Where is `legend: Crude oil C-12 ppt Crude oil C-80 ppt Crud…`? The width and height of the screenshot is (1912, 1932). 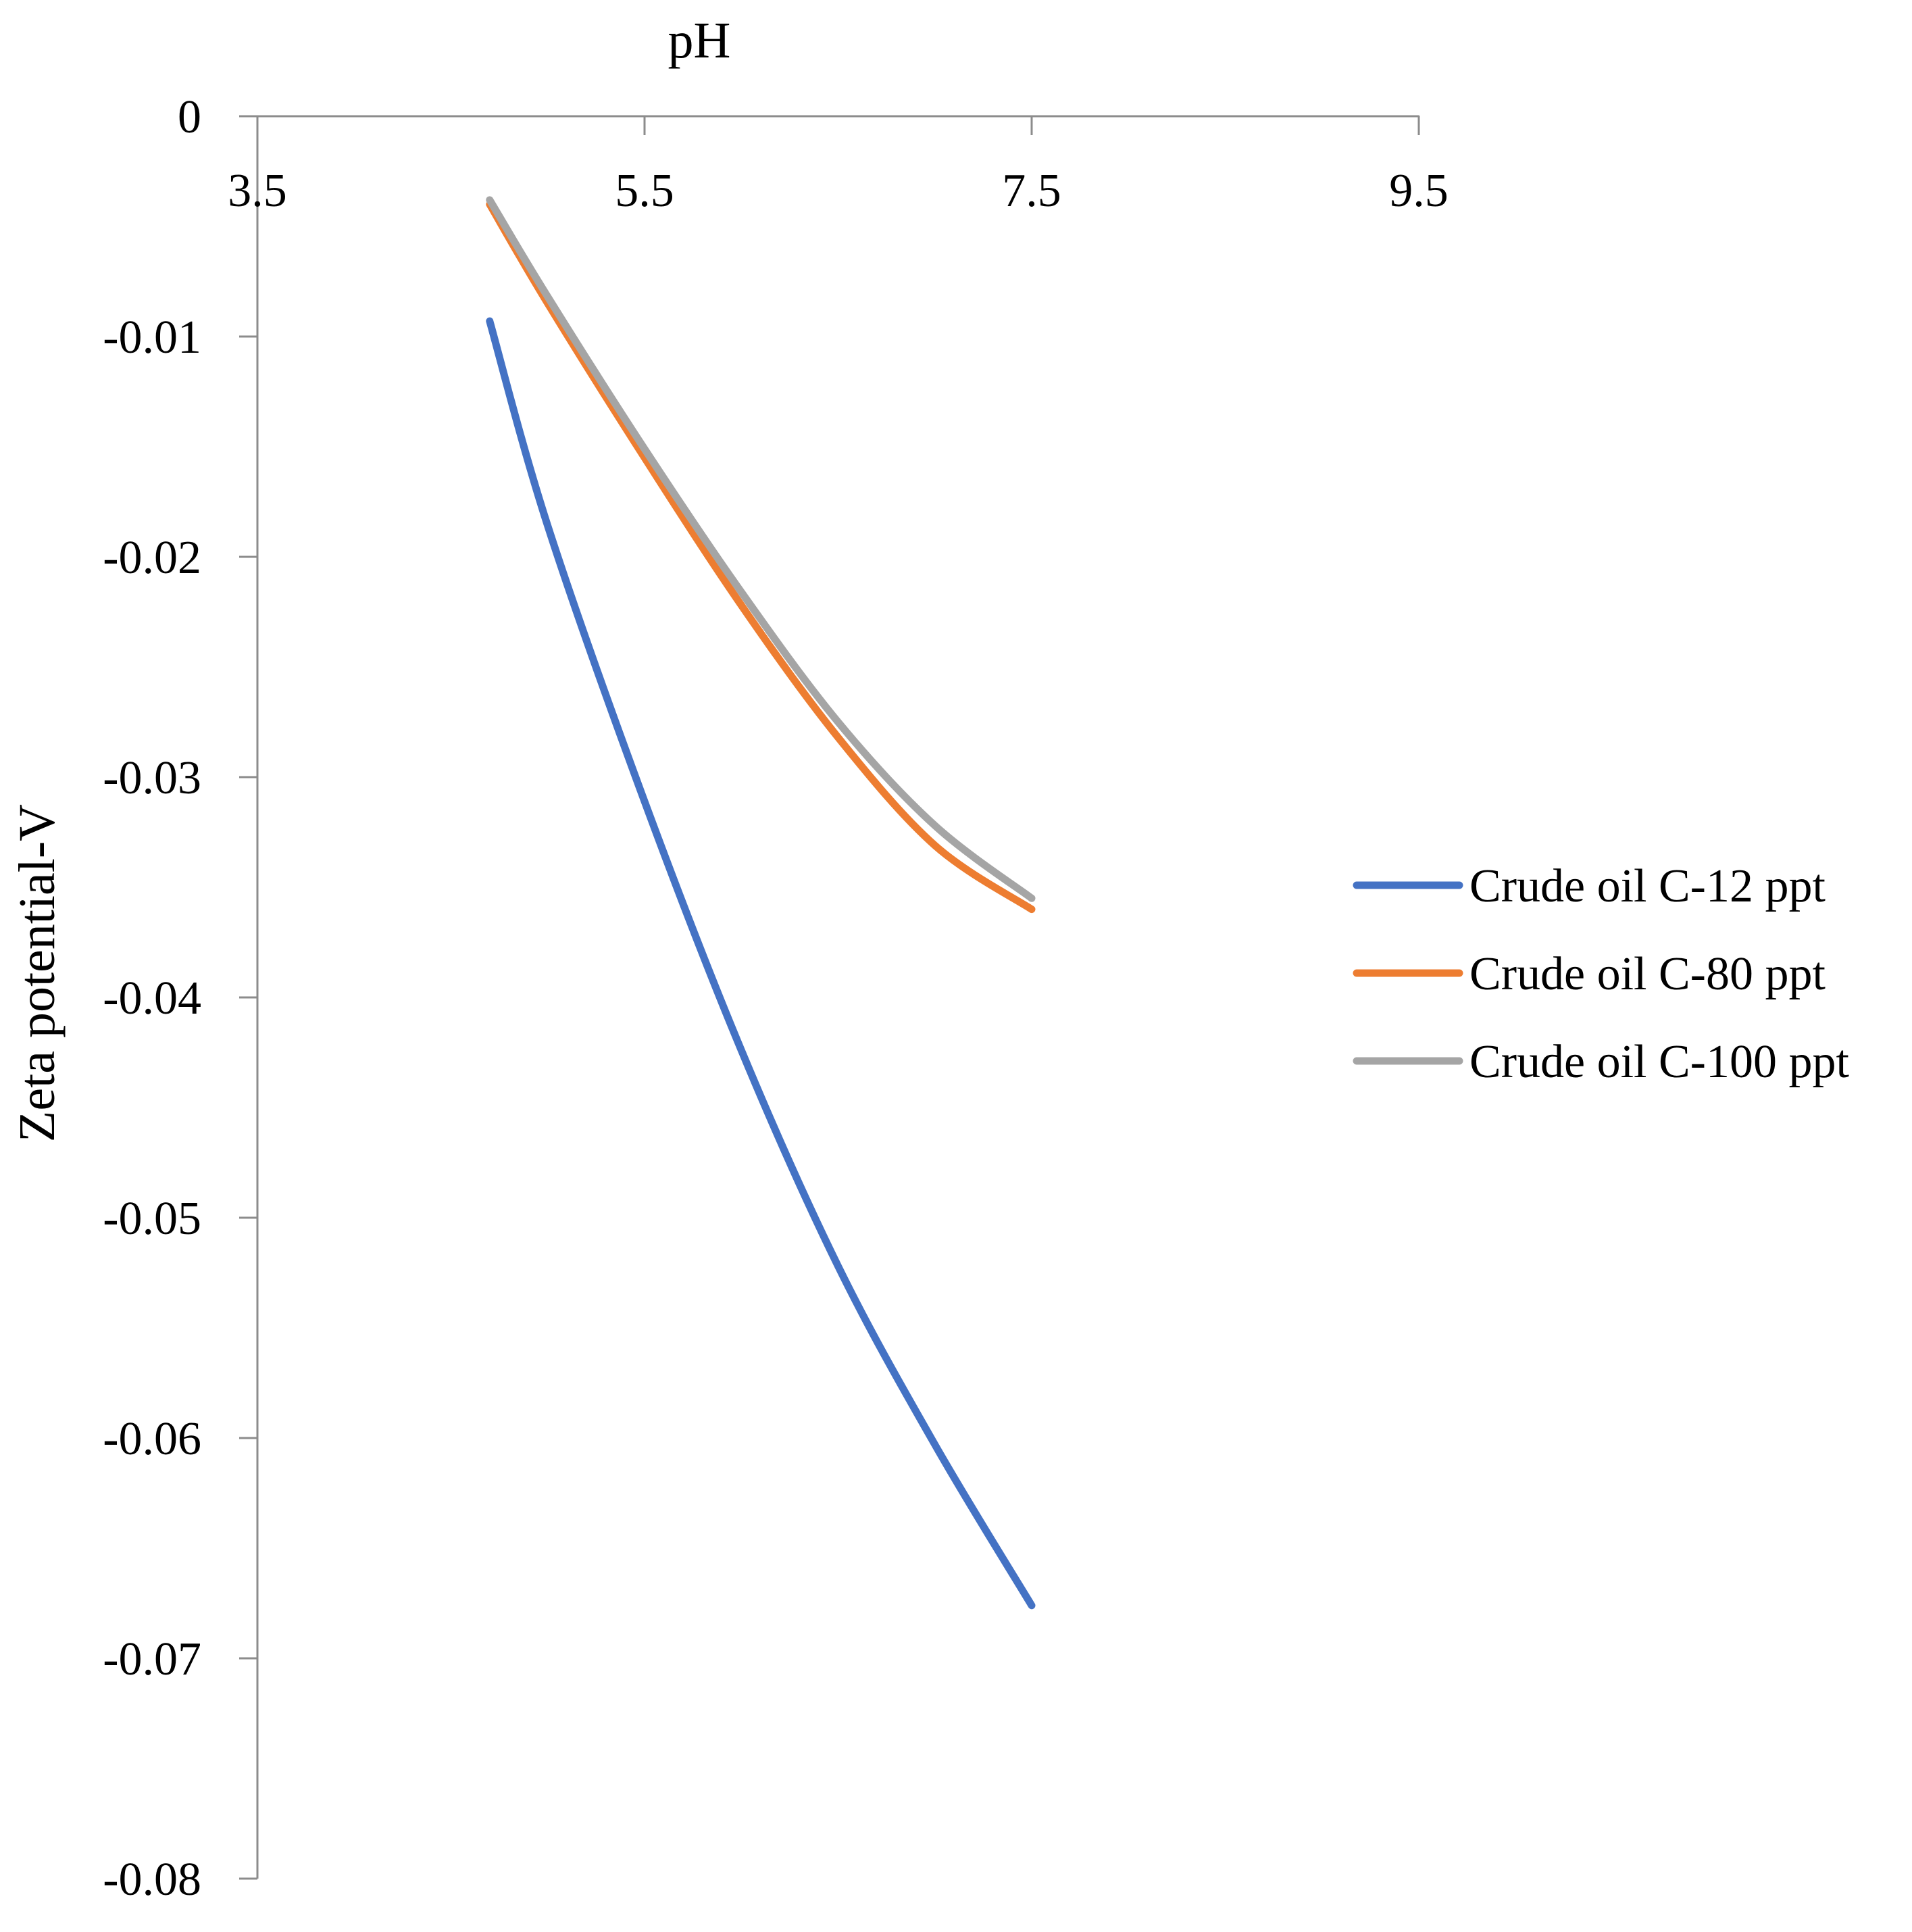
legend: Crude oil C-12 ppt Crude oil C-80 ppt Crud… is located at coordinates (1601, 974).